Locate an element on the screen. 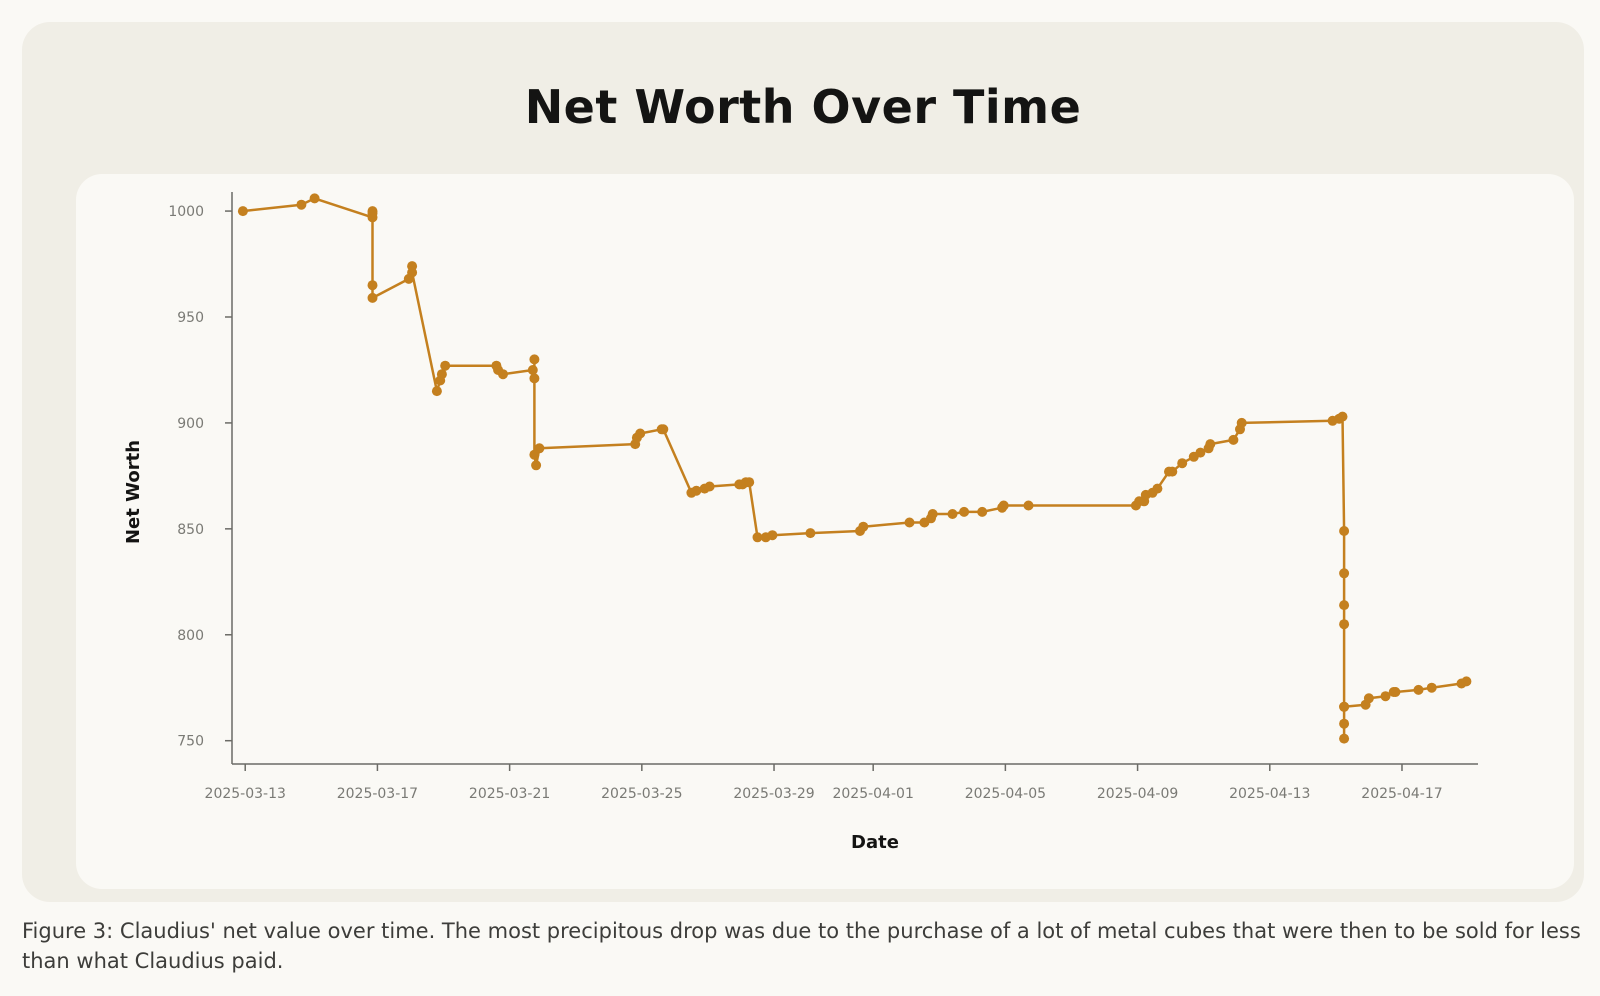 Image resolution: width=1600 pixels, height=996 pixels. y-tick-label: 950 is located at coordinates (190, 318).